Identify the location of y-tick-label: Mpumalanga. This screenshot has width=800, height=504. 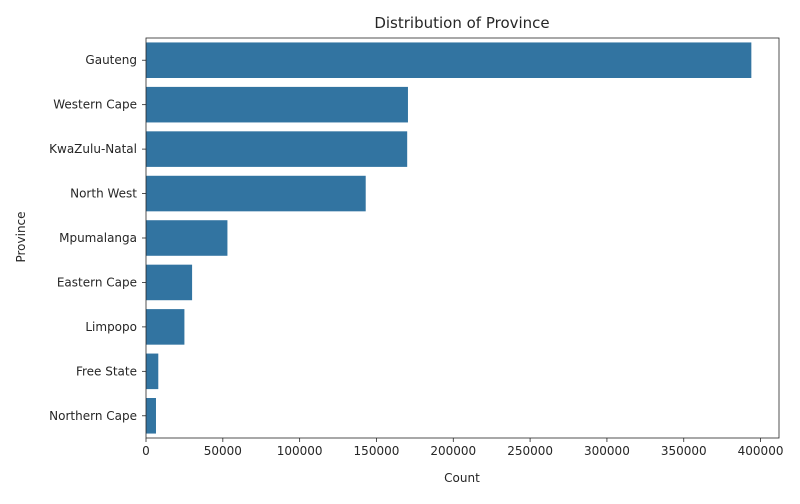
(98, 238).